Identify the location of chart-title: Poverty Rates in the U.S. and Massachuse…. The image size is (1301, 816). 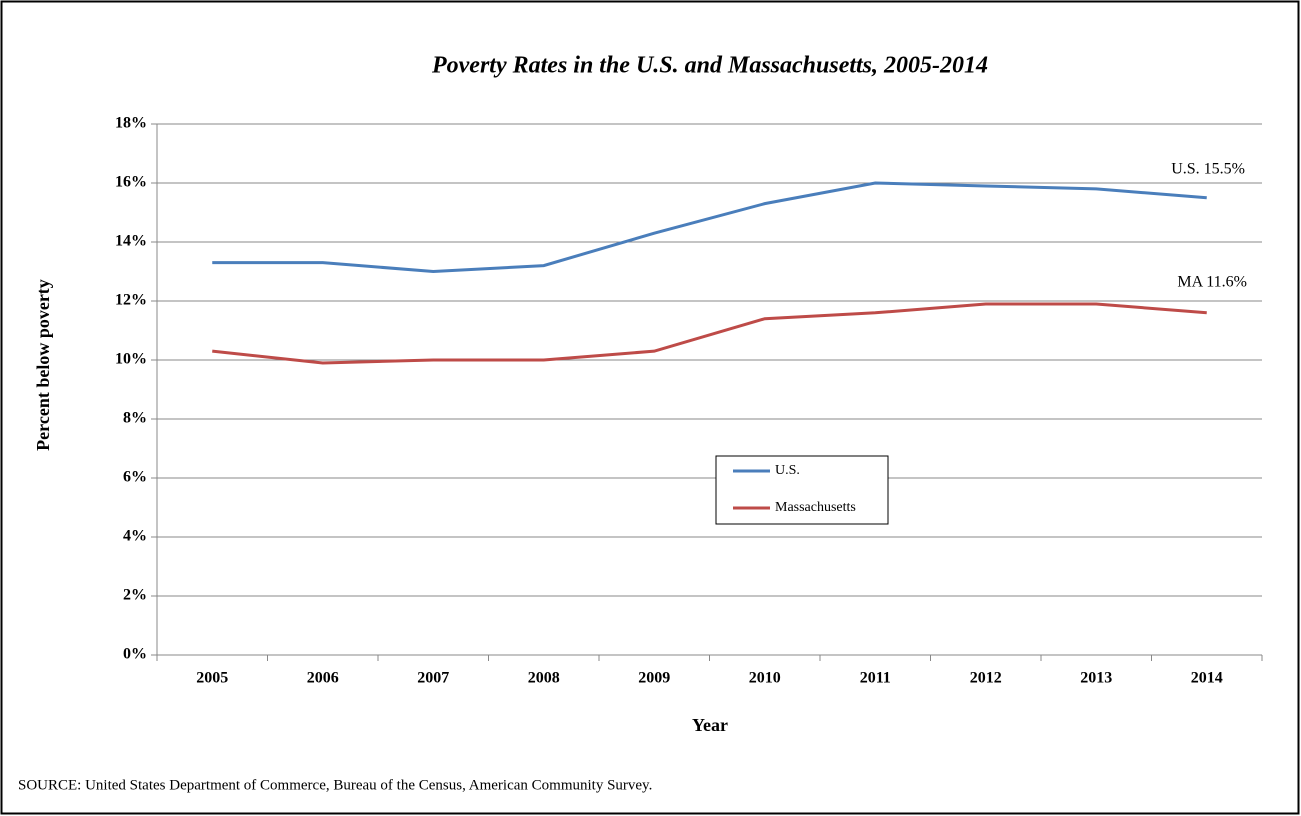
(709, 66).